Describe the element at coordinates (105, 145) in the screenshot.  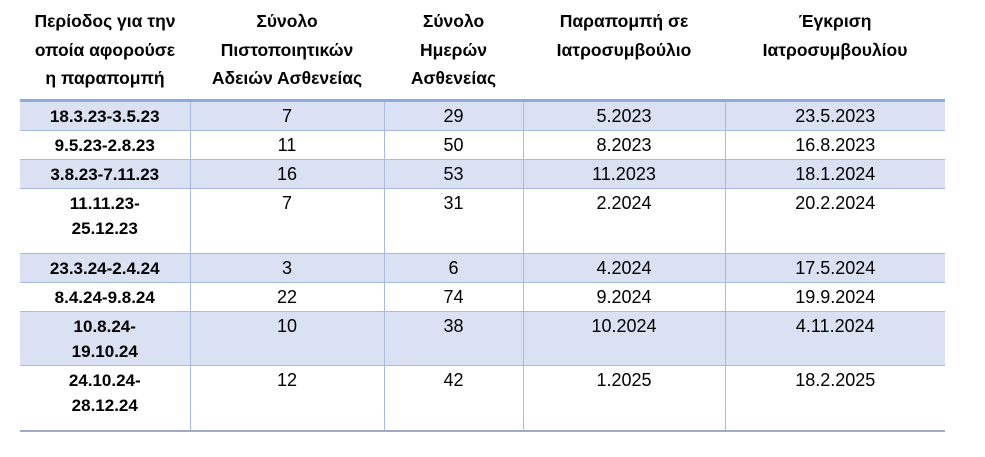
I see `period-cell: 9.5.23-2.8.23` at that location.